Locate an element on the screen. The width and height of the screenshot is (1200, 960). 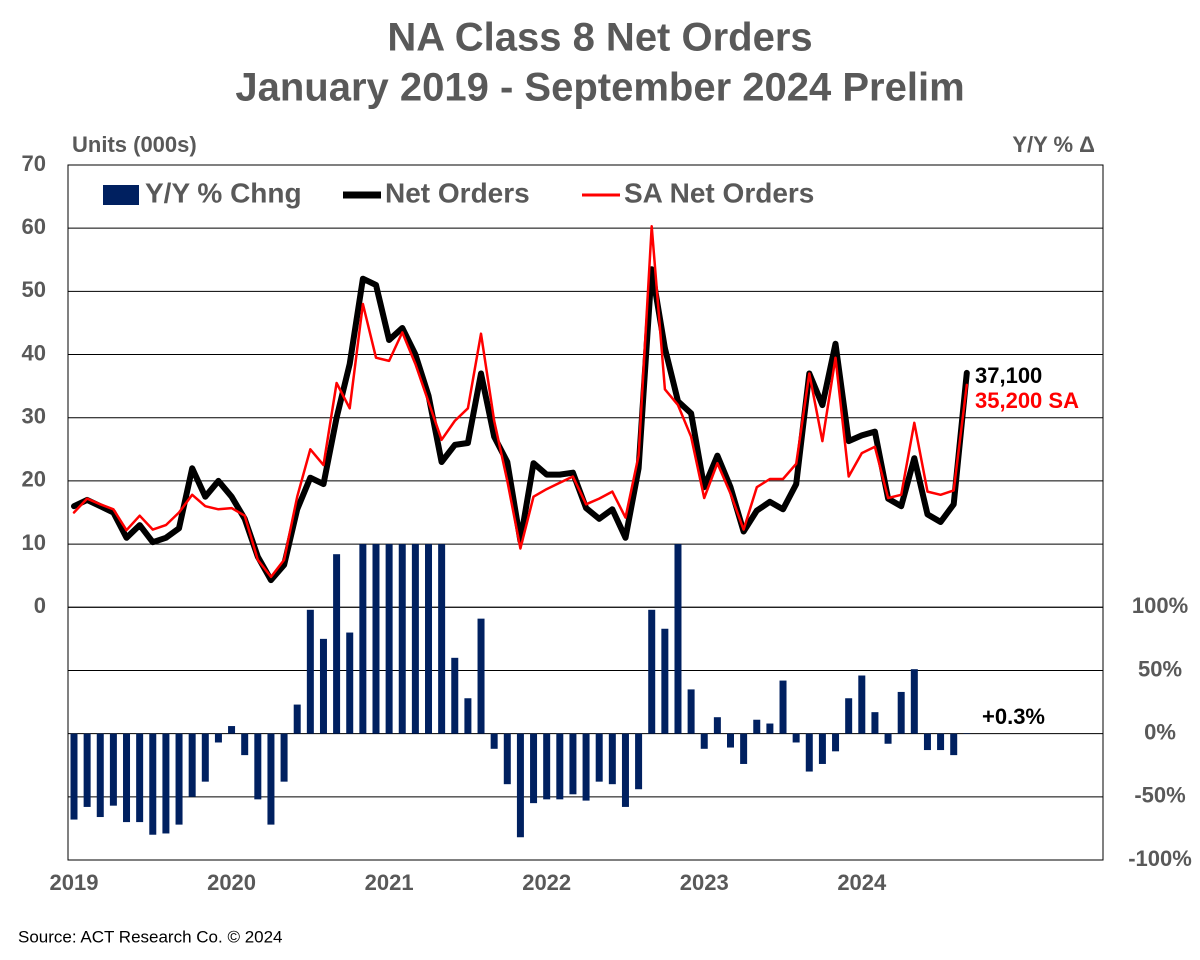
y-tick-label: 50 is located at coordinates (34, 289).